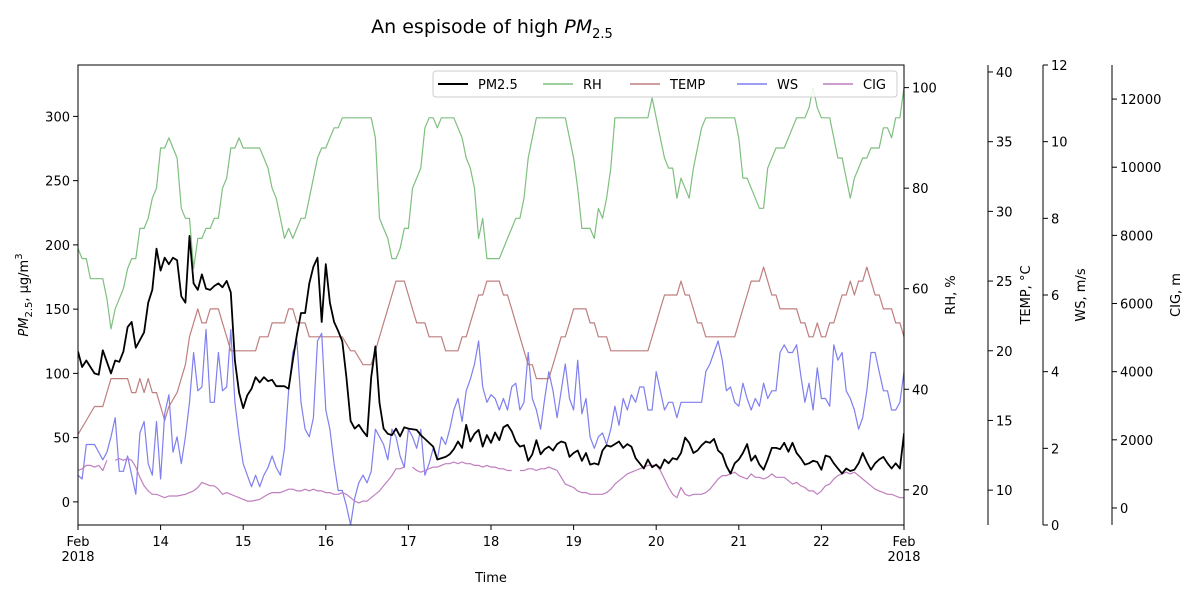  What do you see at coordinates (1004, 73) in the screenshot?
I see `temp-tick-label: 40` at bounding box center [1004, 73].